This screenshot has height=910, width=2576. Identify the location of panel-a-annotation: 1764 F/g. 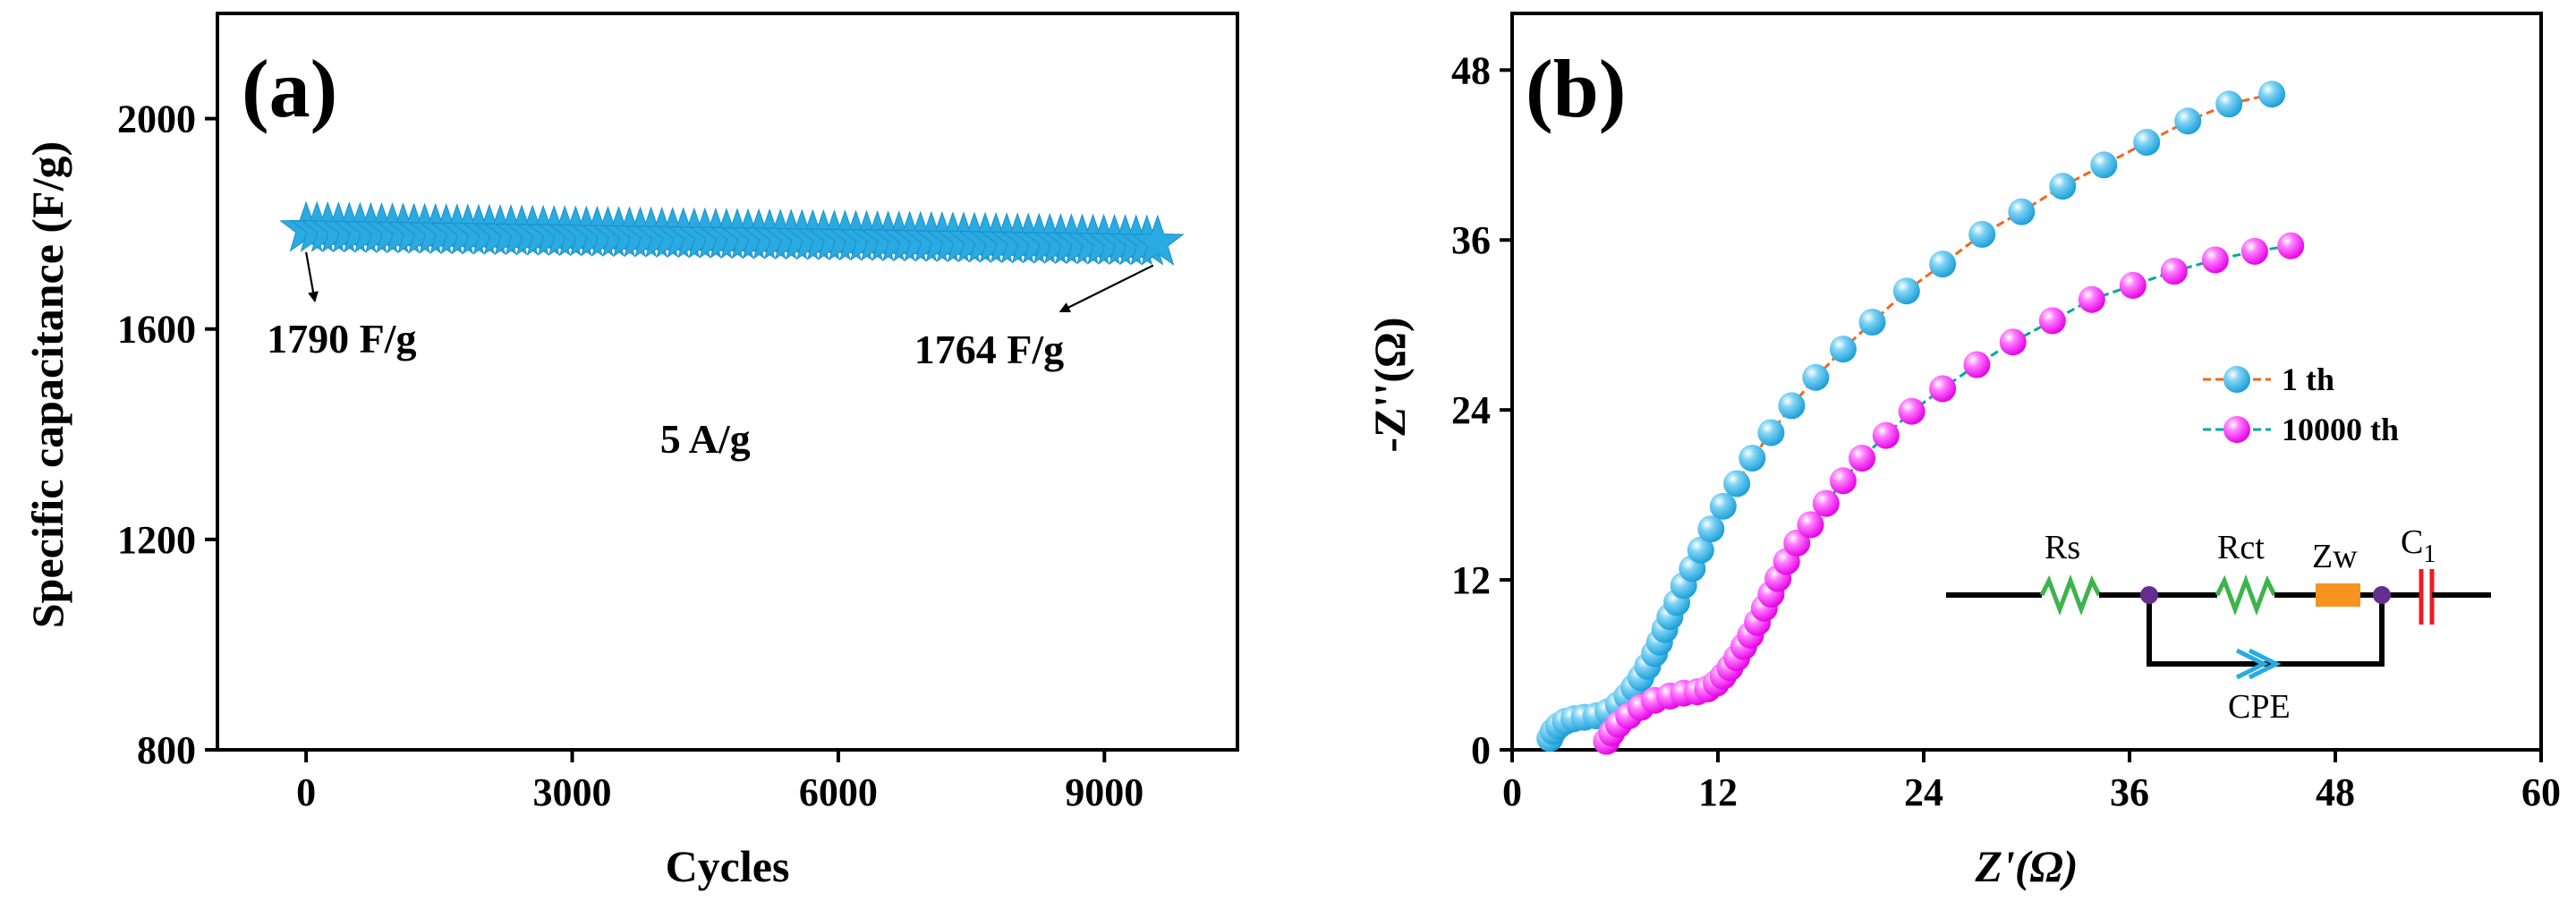
(989, 349).